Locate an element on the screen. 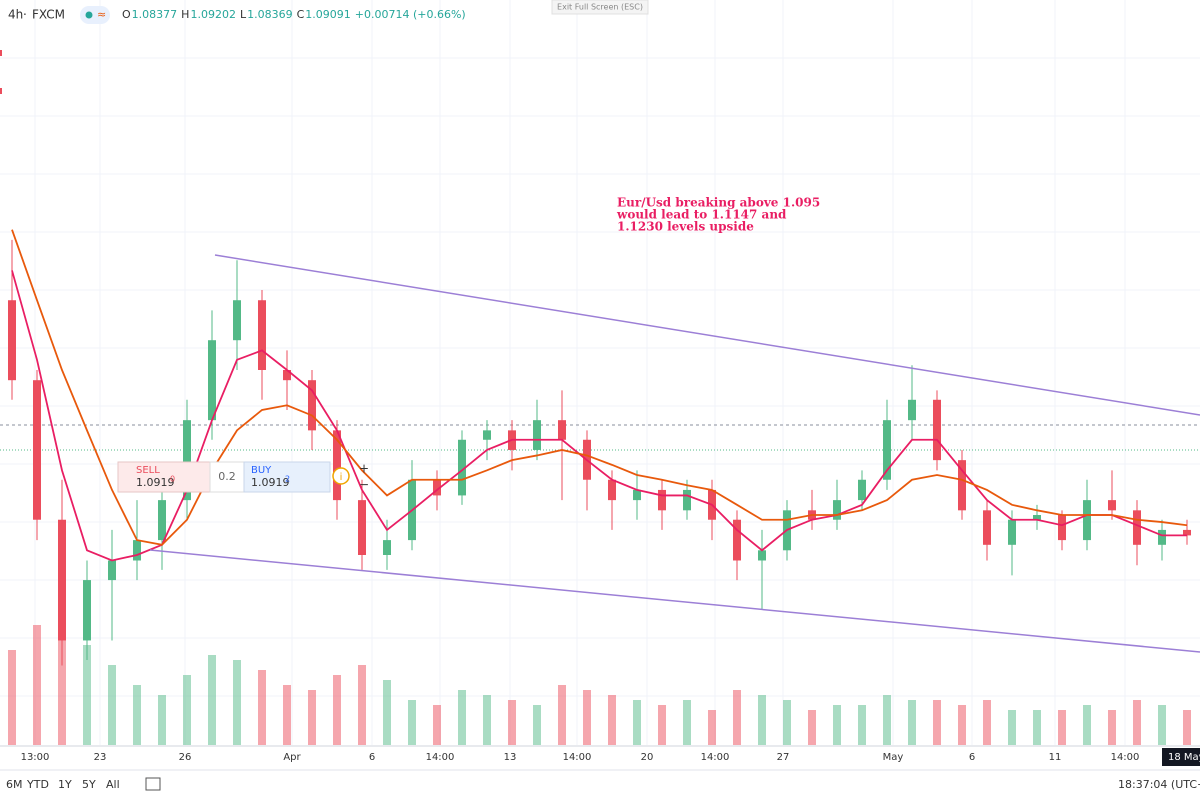 Image resolution: width=1200 pixels, height=800 pixels. x-axis-label: 23 is located at coordinates (100, 757).